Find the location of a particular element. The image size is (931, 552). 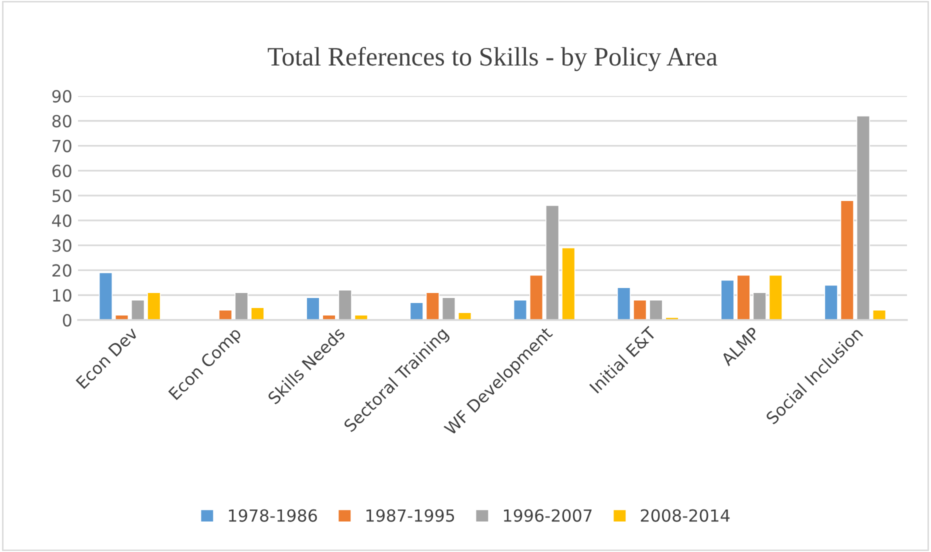

legend-label: 1987-1995 is located at coordinates (410, 515).